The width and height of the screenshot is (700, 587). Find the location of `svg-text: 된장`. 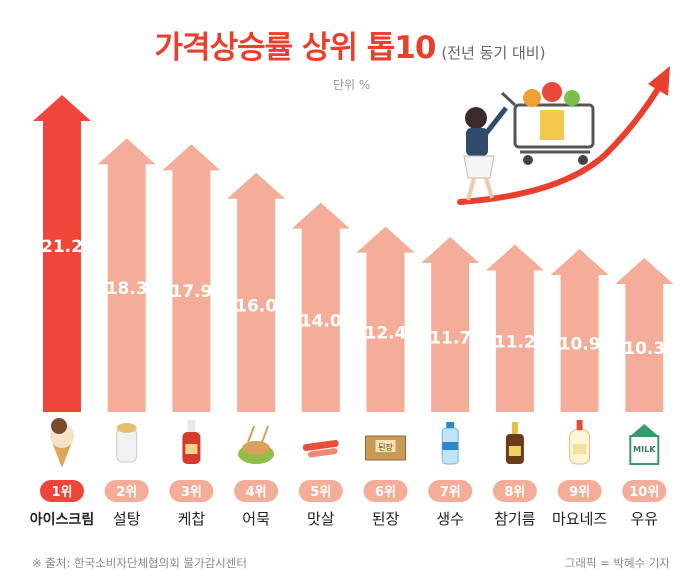

svg-text: 된장 is located at coordinates (385, 447).